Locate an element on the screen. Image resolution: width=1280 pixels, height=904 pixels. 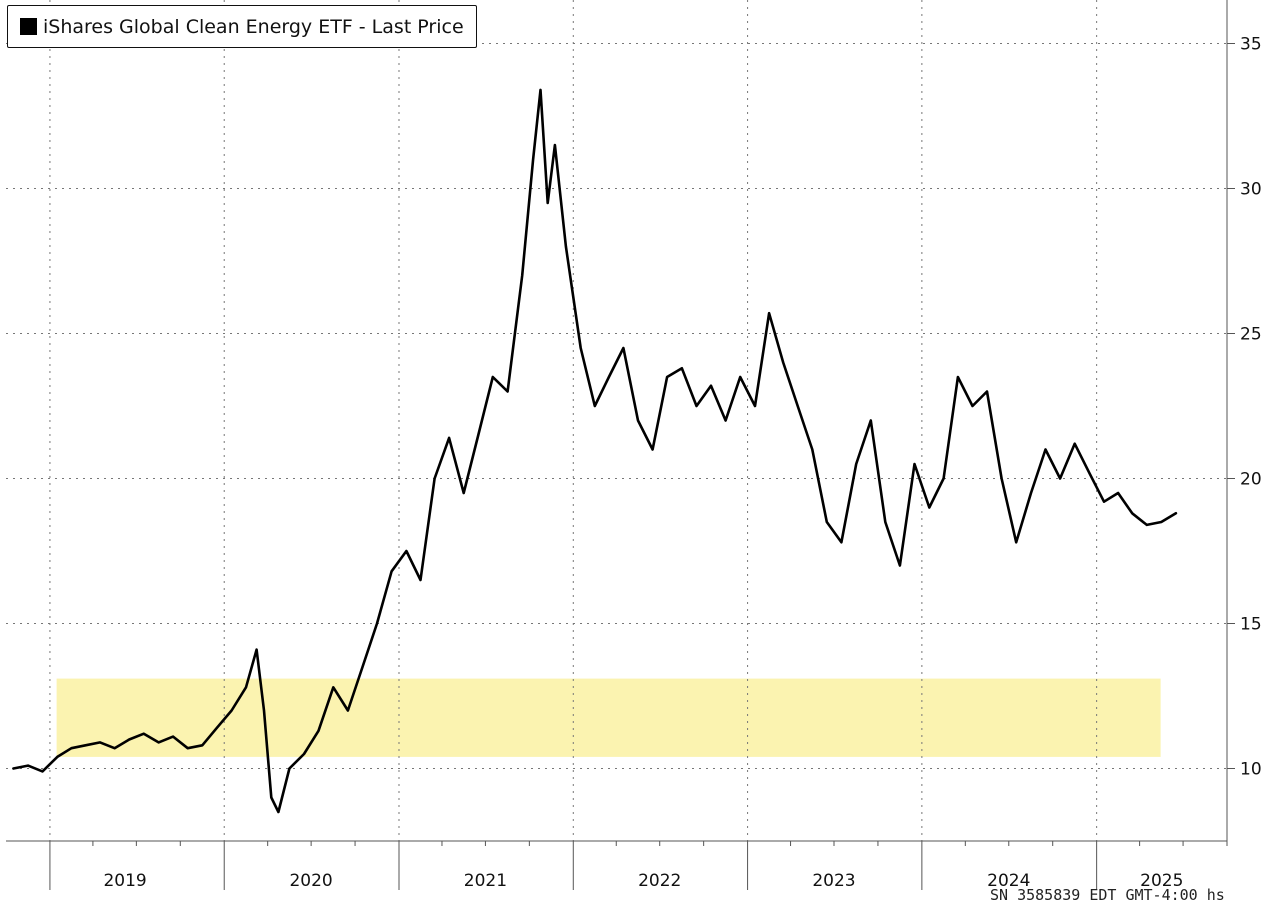
x-tick-label: 2023 is located at coordinates (833, 881).